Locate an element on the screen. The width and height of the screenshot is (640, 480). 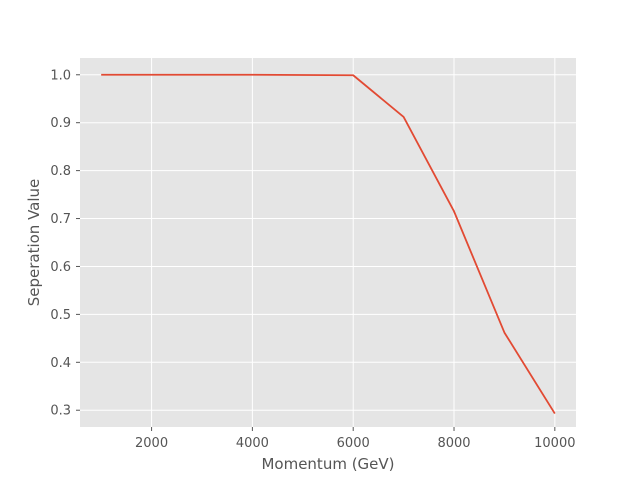
y-tick-label: 0.7 is located at coordinates (60, 219).